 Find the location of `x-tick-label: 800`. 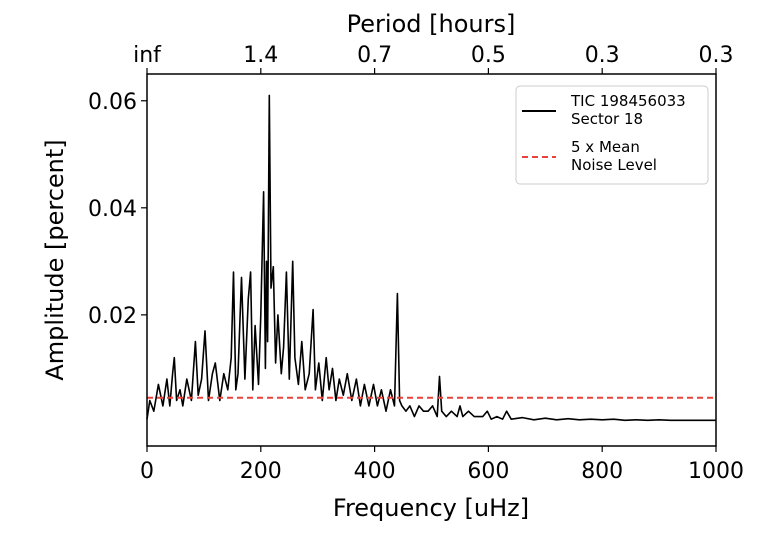

x-tick-label: 800 is located at coordinates (602, 471).